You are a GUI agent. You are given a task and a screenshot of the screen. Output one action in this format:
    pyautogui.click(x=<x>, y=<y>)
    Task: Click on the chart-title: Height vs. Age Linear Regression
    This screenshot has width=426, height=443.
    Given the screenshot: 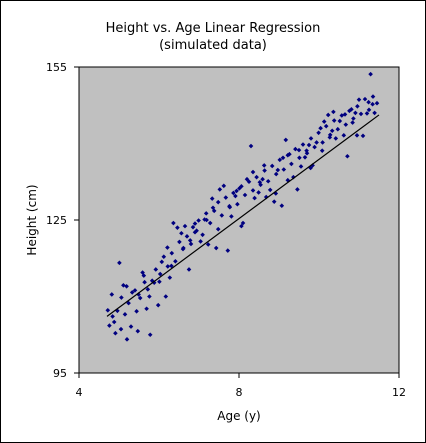 What is the action you would take?
    pyautogui.click(x=213, y=28)
    